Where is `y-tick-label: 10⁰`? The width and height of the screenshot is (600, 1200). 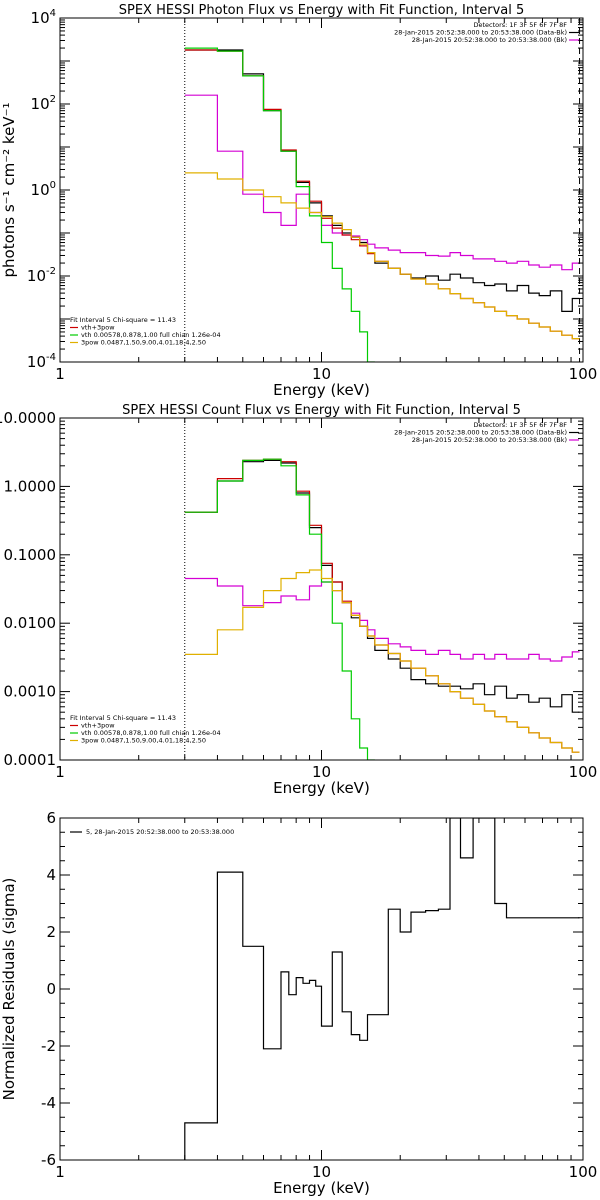
y-tick-label: 10⁰ is located at coordinates (43, 189).